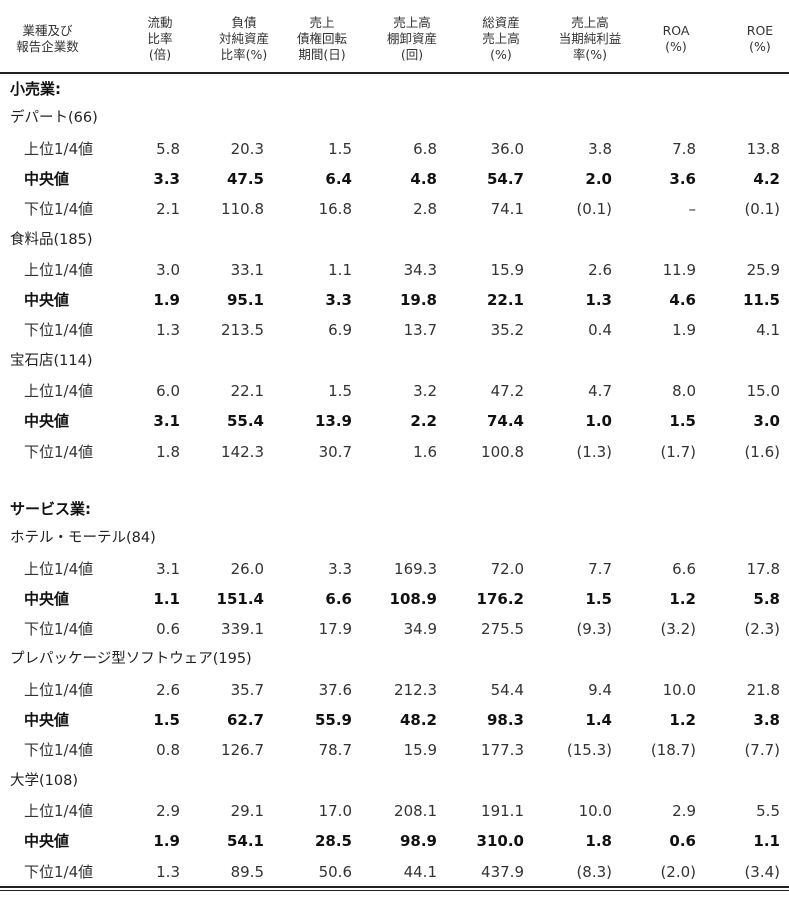  I want to click on table-cell: 1.8, so click(598, 841).